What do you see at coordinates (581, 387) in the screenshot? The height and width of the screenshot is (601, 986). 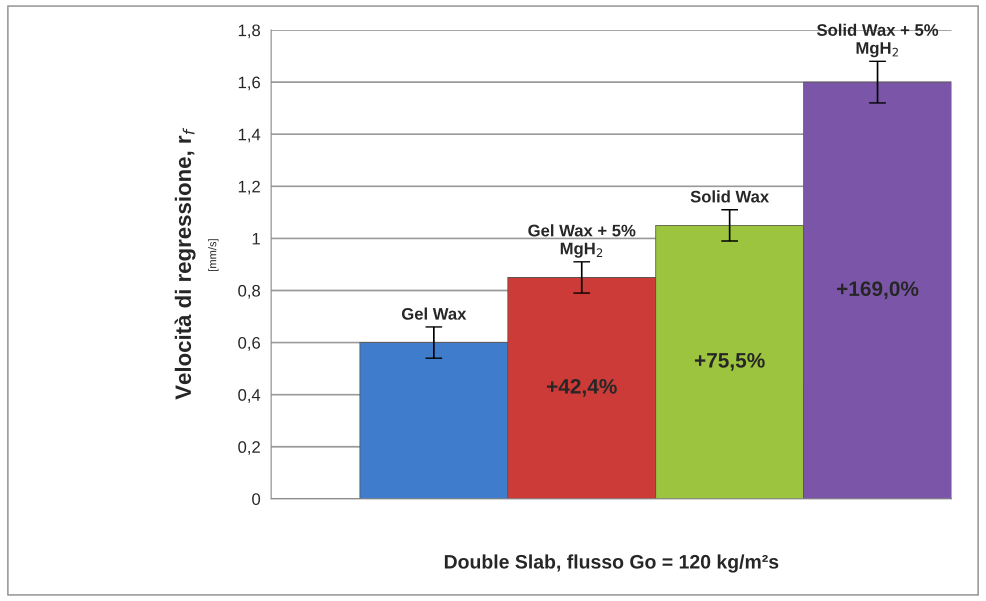 I see `annotation: +42,4%` at bounding box center [581, 387].